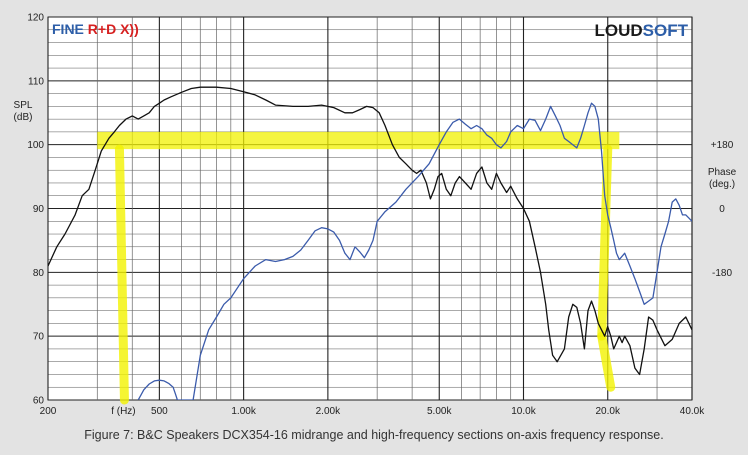 This screenshot has width=748, height=455. Describe the element at coordinates (23, 117) in the screenshot. I see `y-axis-label: (dB)` at that location.